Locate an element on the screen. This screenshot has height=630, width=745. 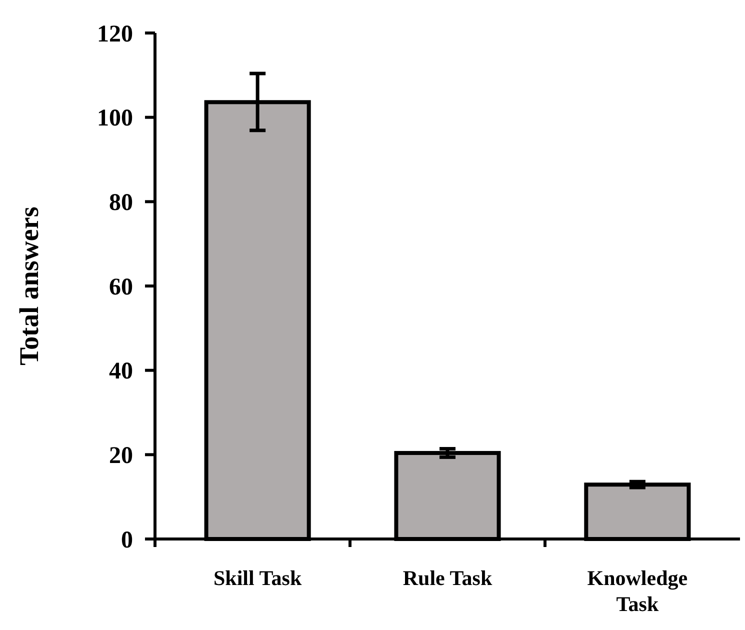
x-tick-label: Rule Task is located at coordinates (447, 578).